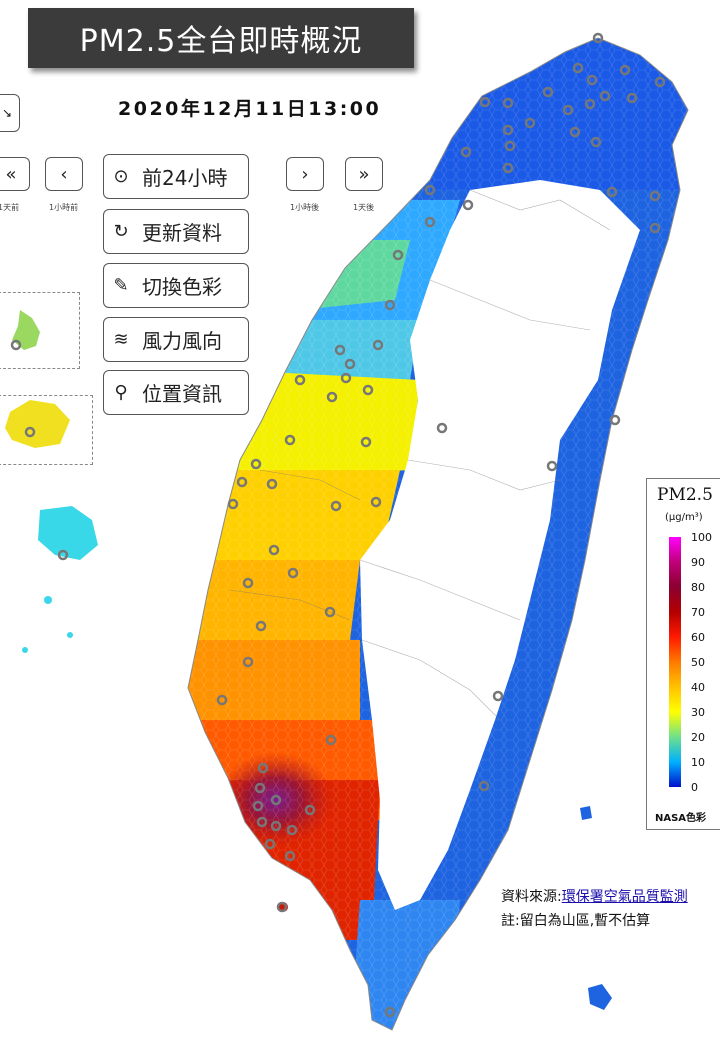  Describe the element at coordinates (698, 662) in the screenshot. I see `legend-tick: 50` at that location.